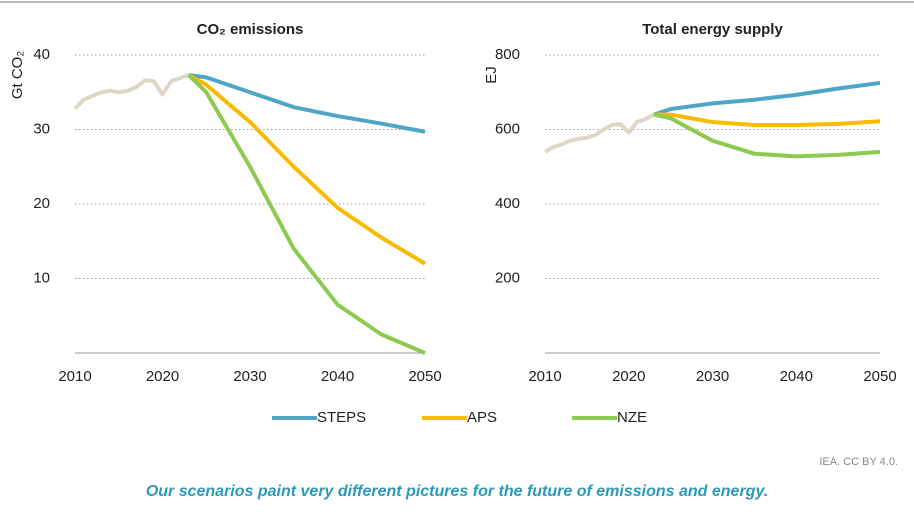 The width and height of the screenshot is (914, 522). What do you see at coordinates (858, 462) in the screenshot?
I see `source: IEA. CC BY 4.0.` at bounding box center [858, 462].